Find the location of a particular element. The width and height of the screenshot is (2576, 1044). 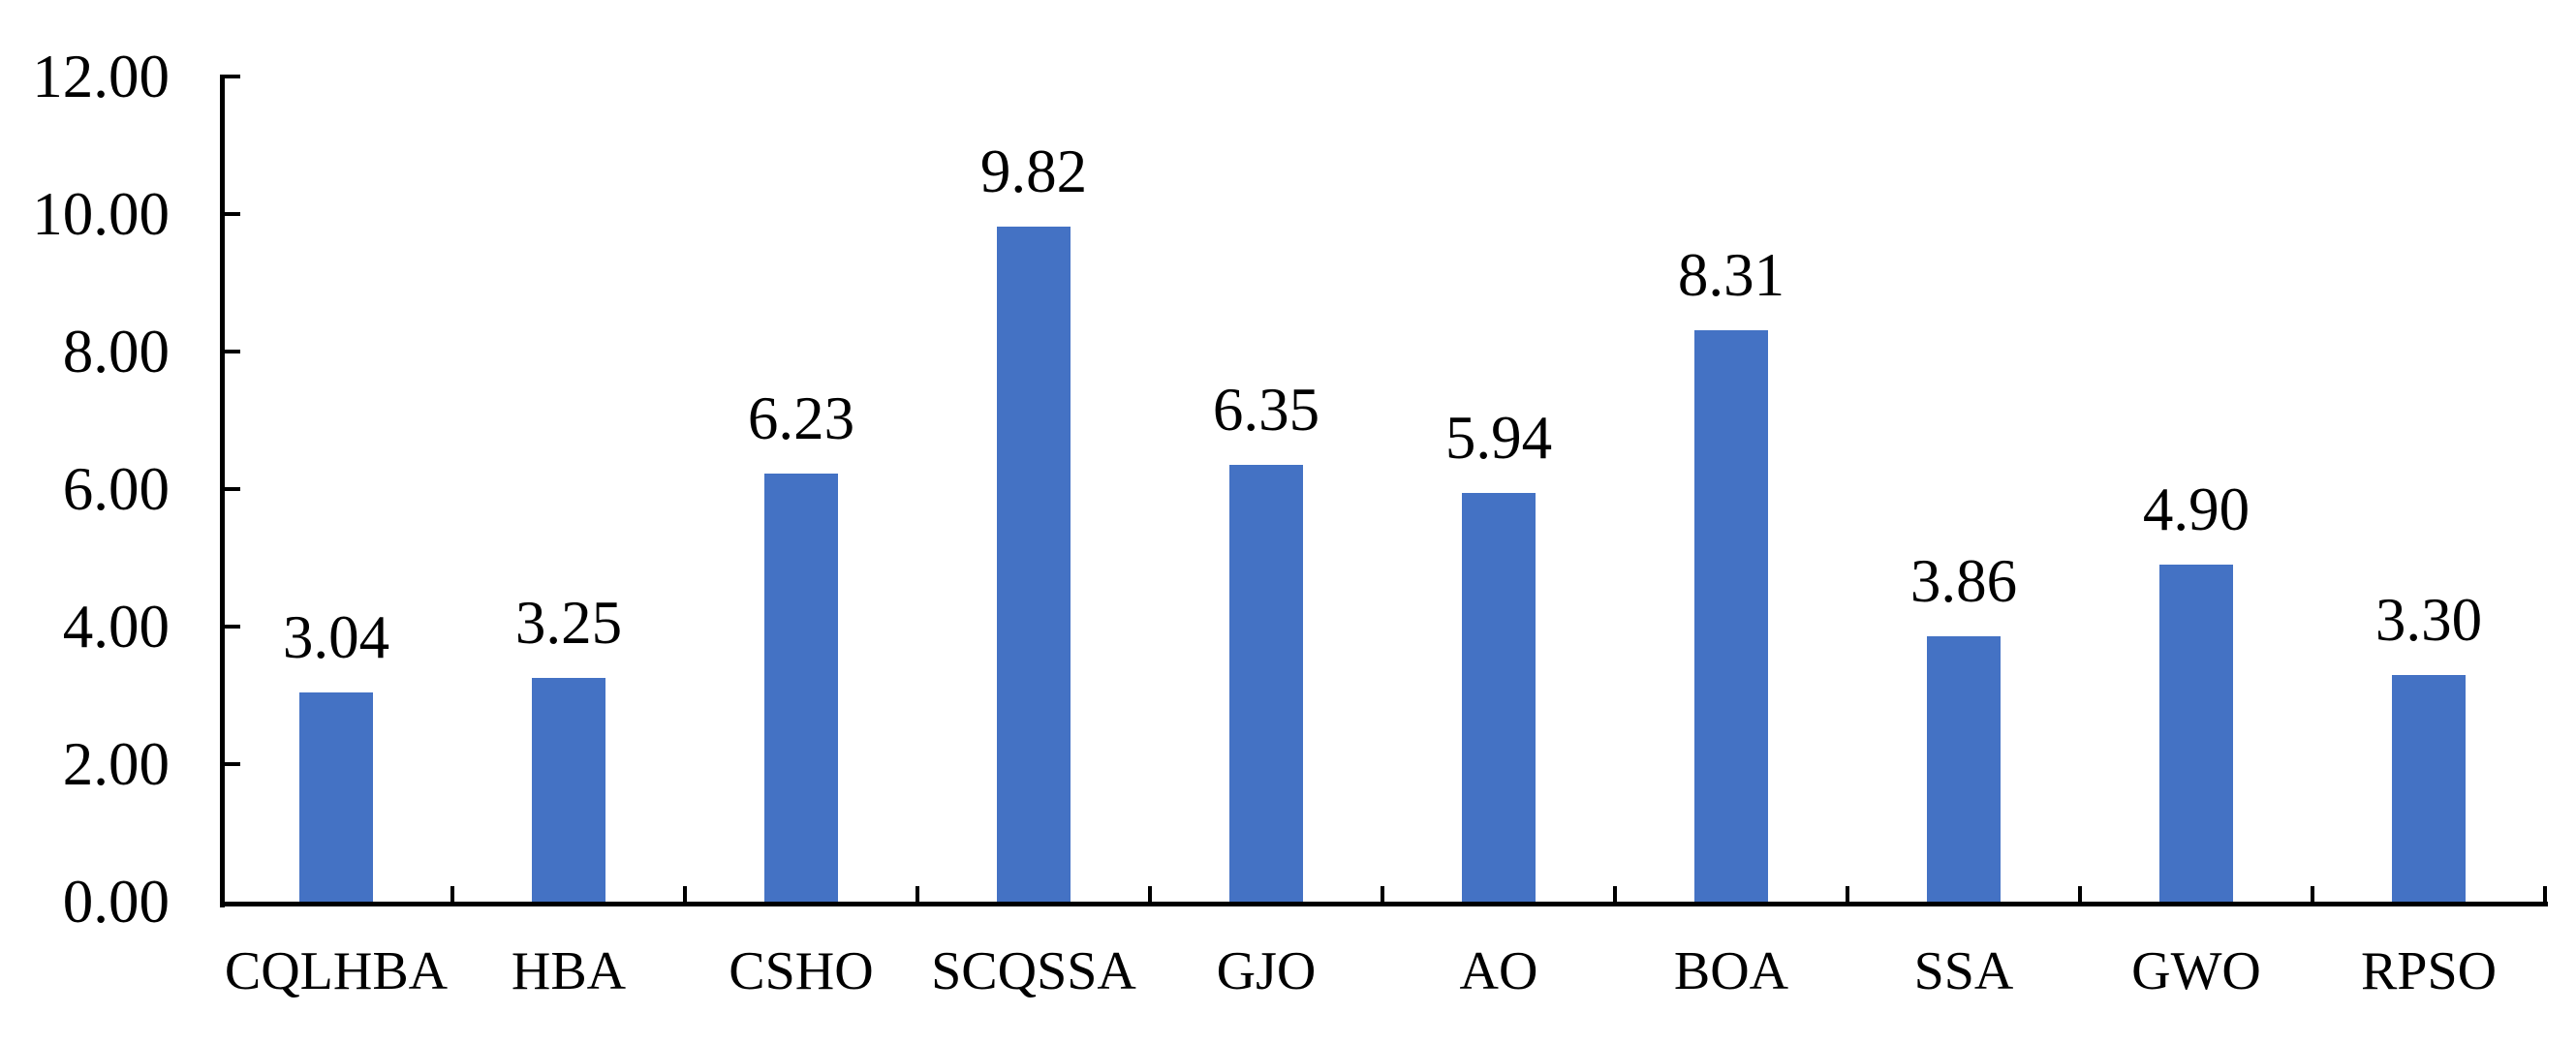

y-axis-line is located at coordinates (222, 491).